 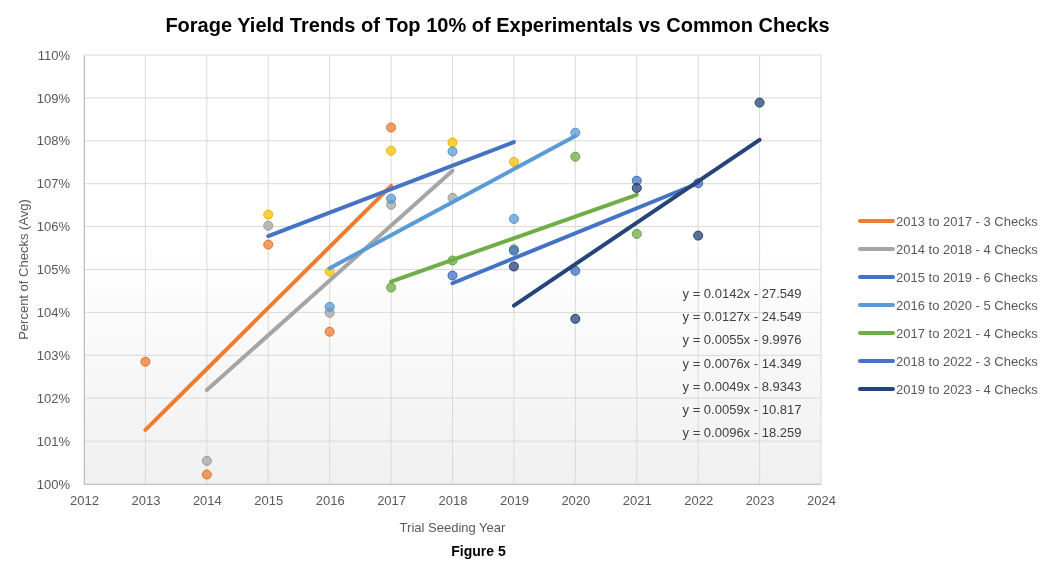 What do you see at coordinates (742, 433) in the screenshot?
I see `annotation: y = 0.0096x - 18.259` at bounding box center [742, 433].